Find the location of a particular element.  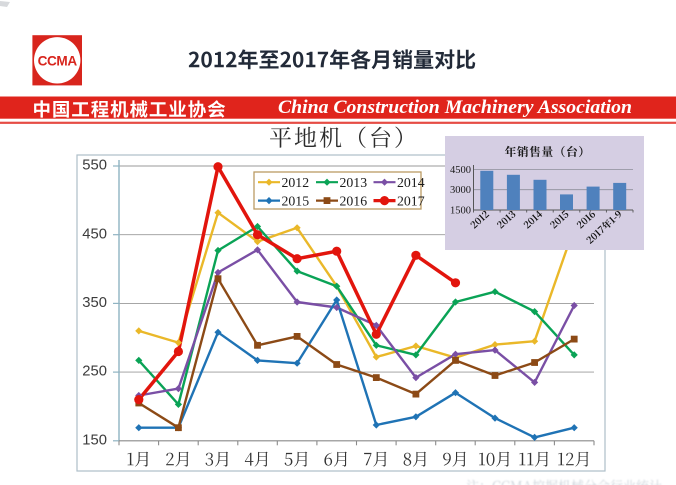

svg-text: 350 is located at coordinates (94, 303).